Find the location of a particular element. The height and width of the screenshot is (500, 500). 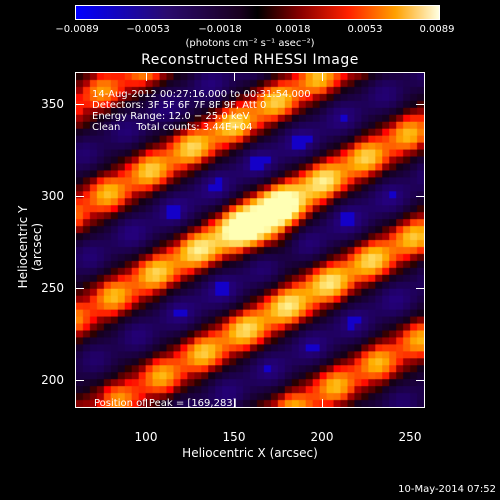

peak-position: Position of Peak = [169,283] is located at coordinates (165, 403).